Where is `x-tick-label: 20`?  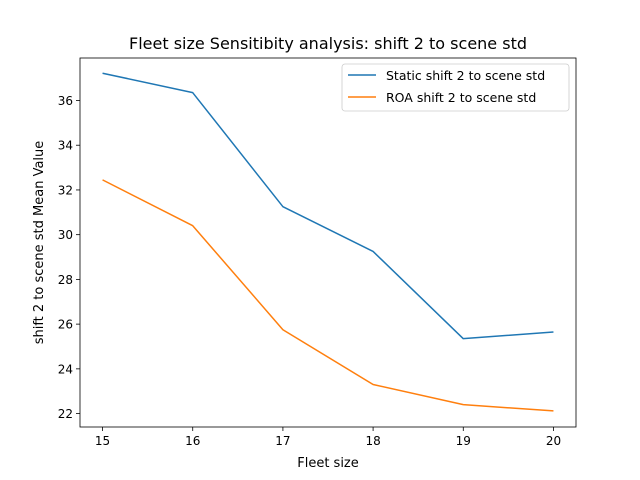 x-tick-label: 20 is located at coordinates (553, 441).